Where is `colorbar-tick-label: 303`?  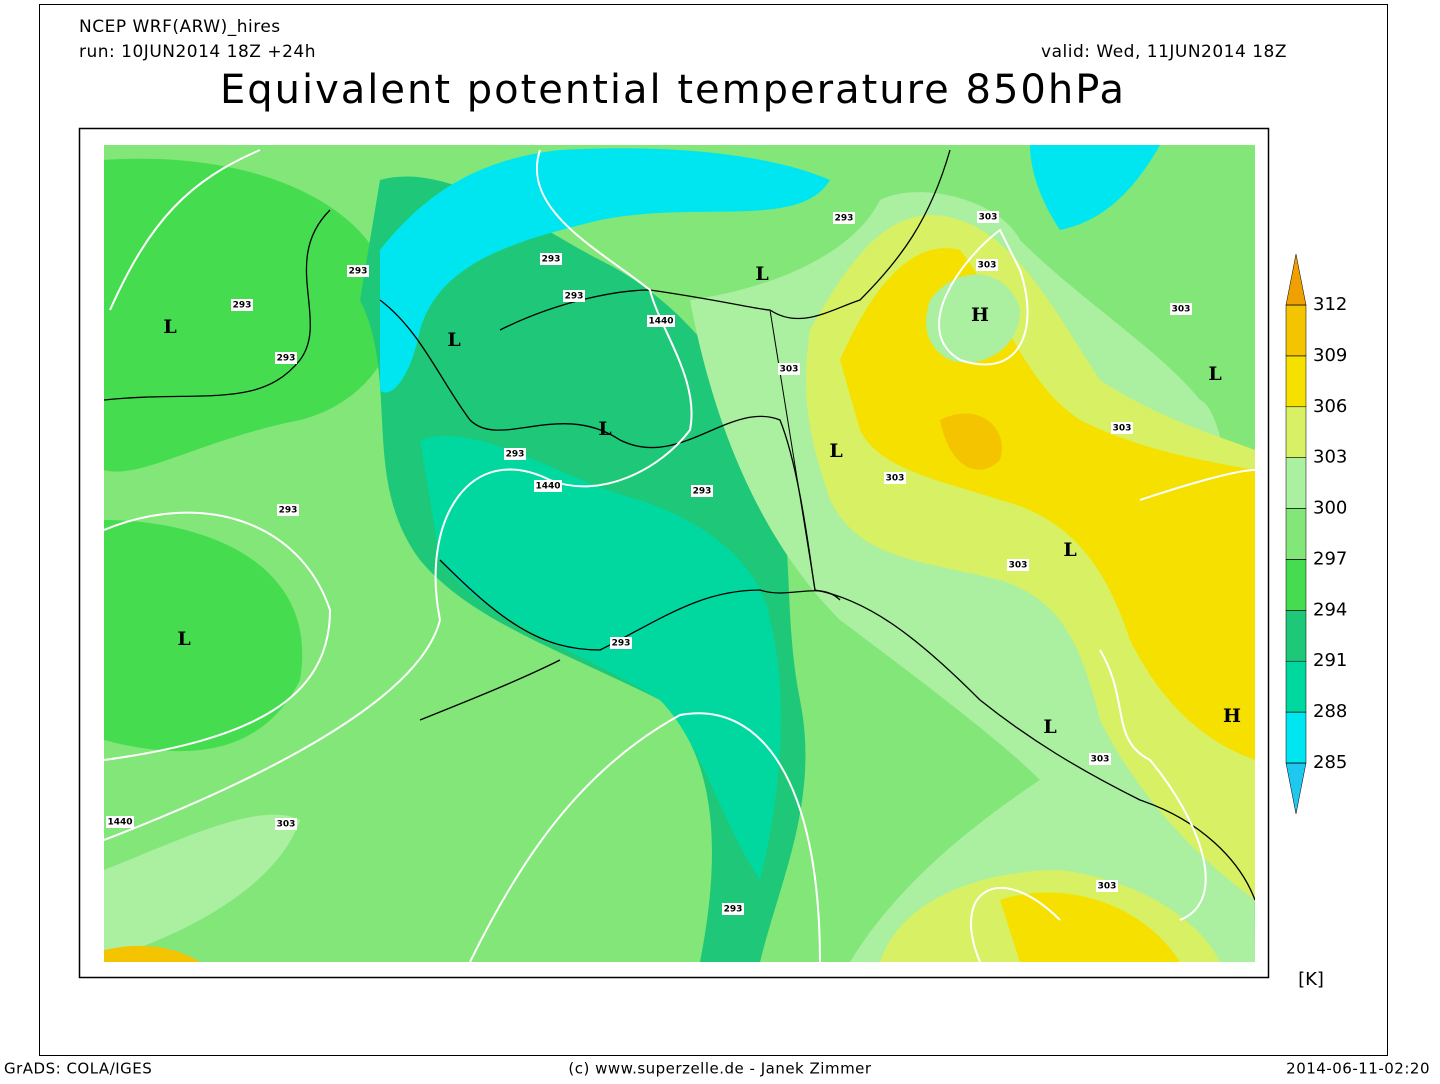 colorbar-tick-label: 303 is located at coordinates (1330, 457).